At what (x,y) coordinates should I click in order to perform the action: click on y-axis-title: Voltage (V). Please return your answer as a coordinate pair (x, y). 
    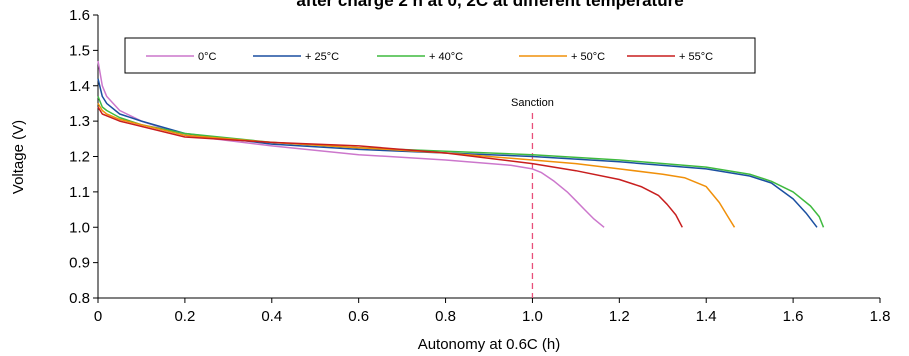
    Looking at the image, I should click on (18, 157).